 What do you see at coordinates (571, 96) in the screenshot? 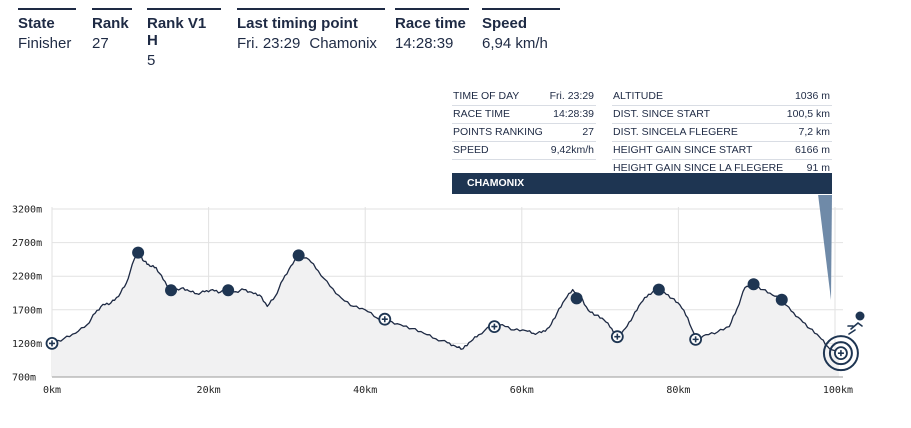
I see `info-value: Fri. 23:29` at bounding box center [571, 96].